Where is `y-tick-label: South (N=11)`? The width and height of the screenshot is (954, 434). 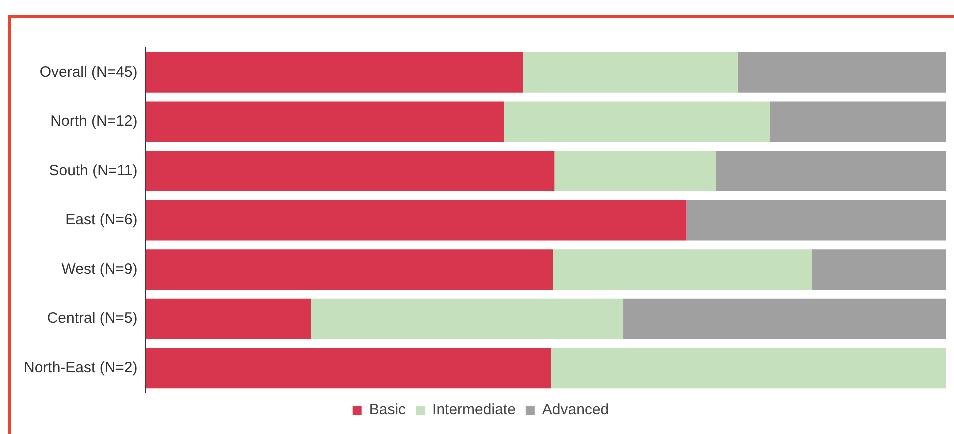 y-tick-label: South (N=11) is located at coordinates (93, 171).